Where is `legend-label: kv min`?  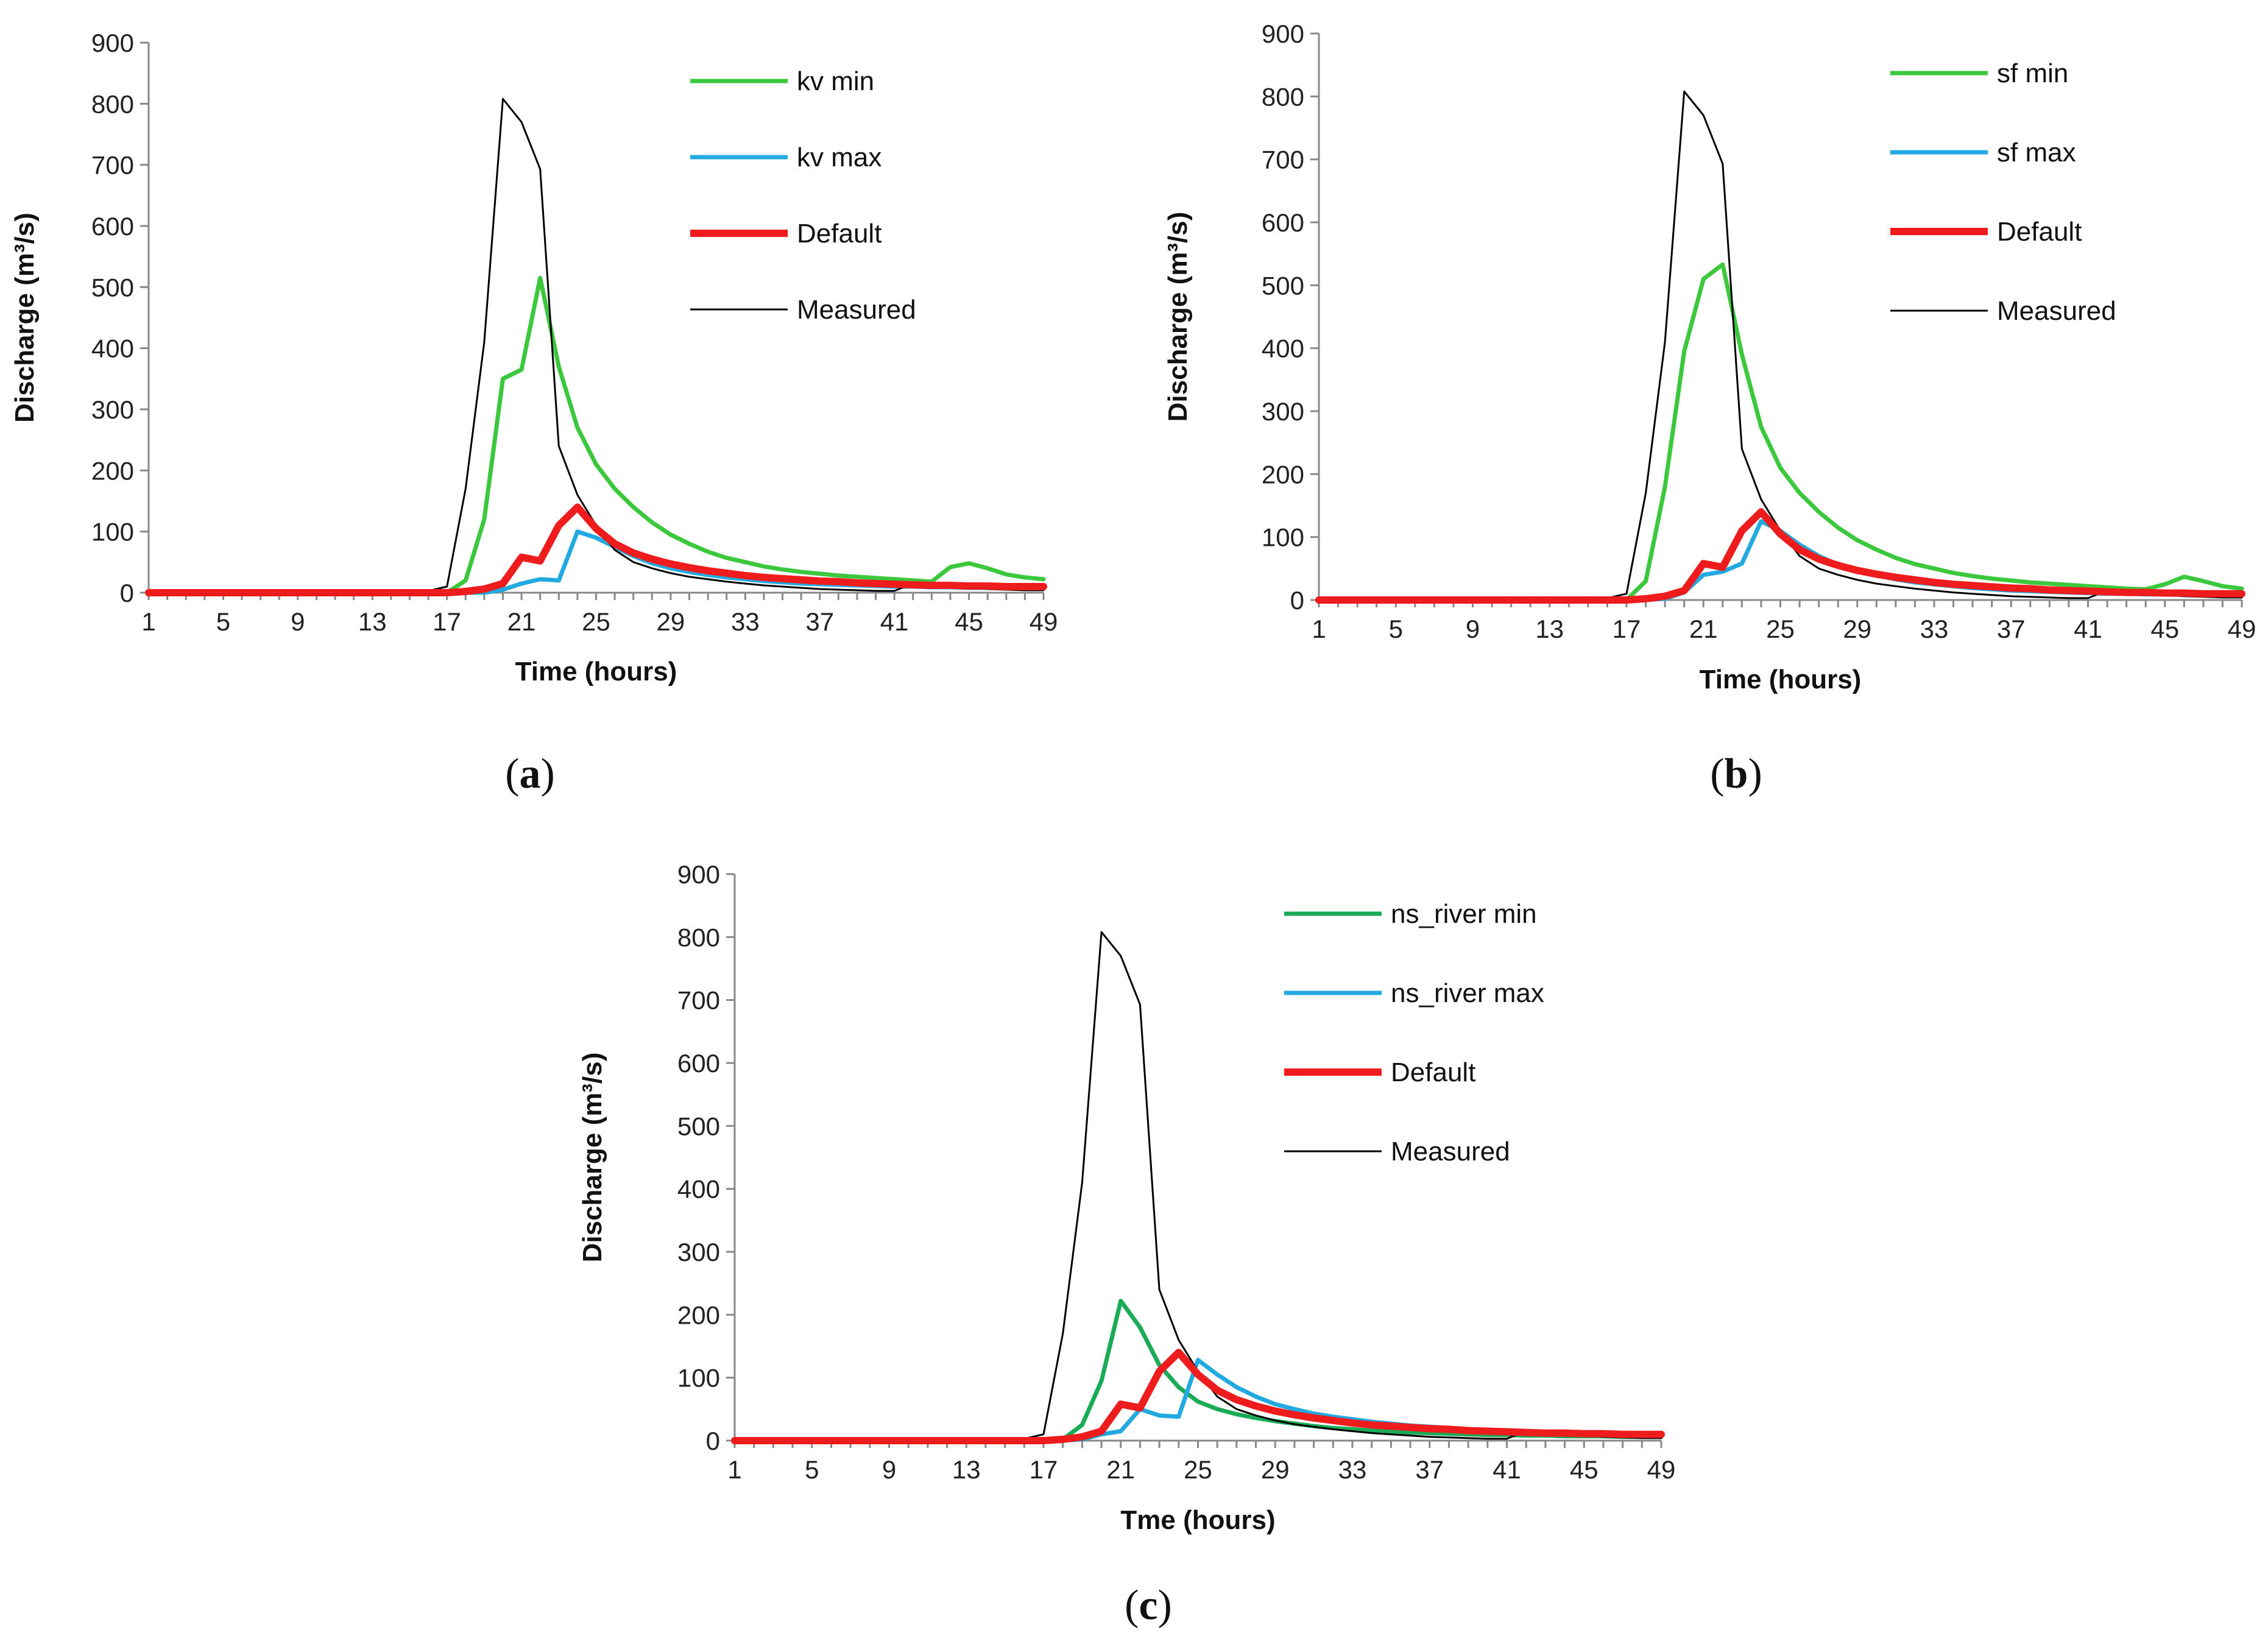
legend-label: kv min is located at coordinates (835, 81).